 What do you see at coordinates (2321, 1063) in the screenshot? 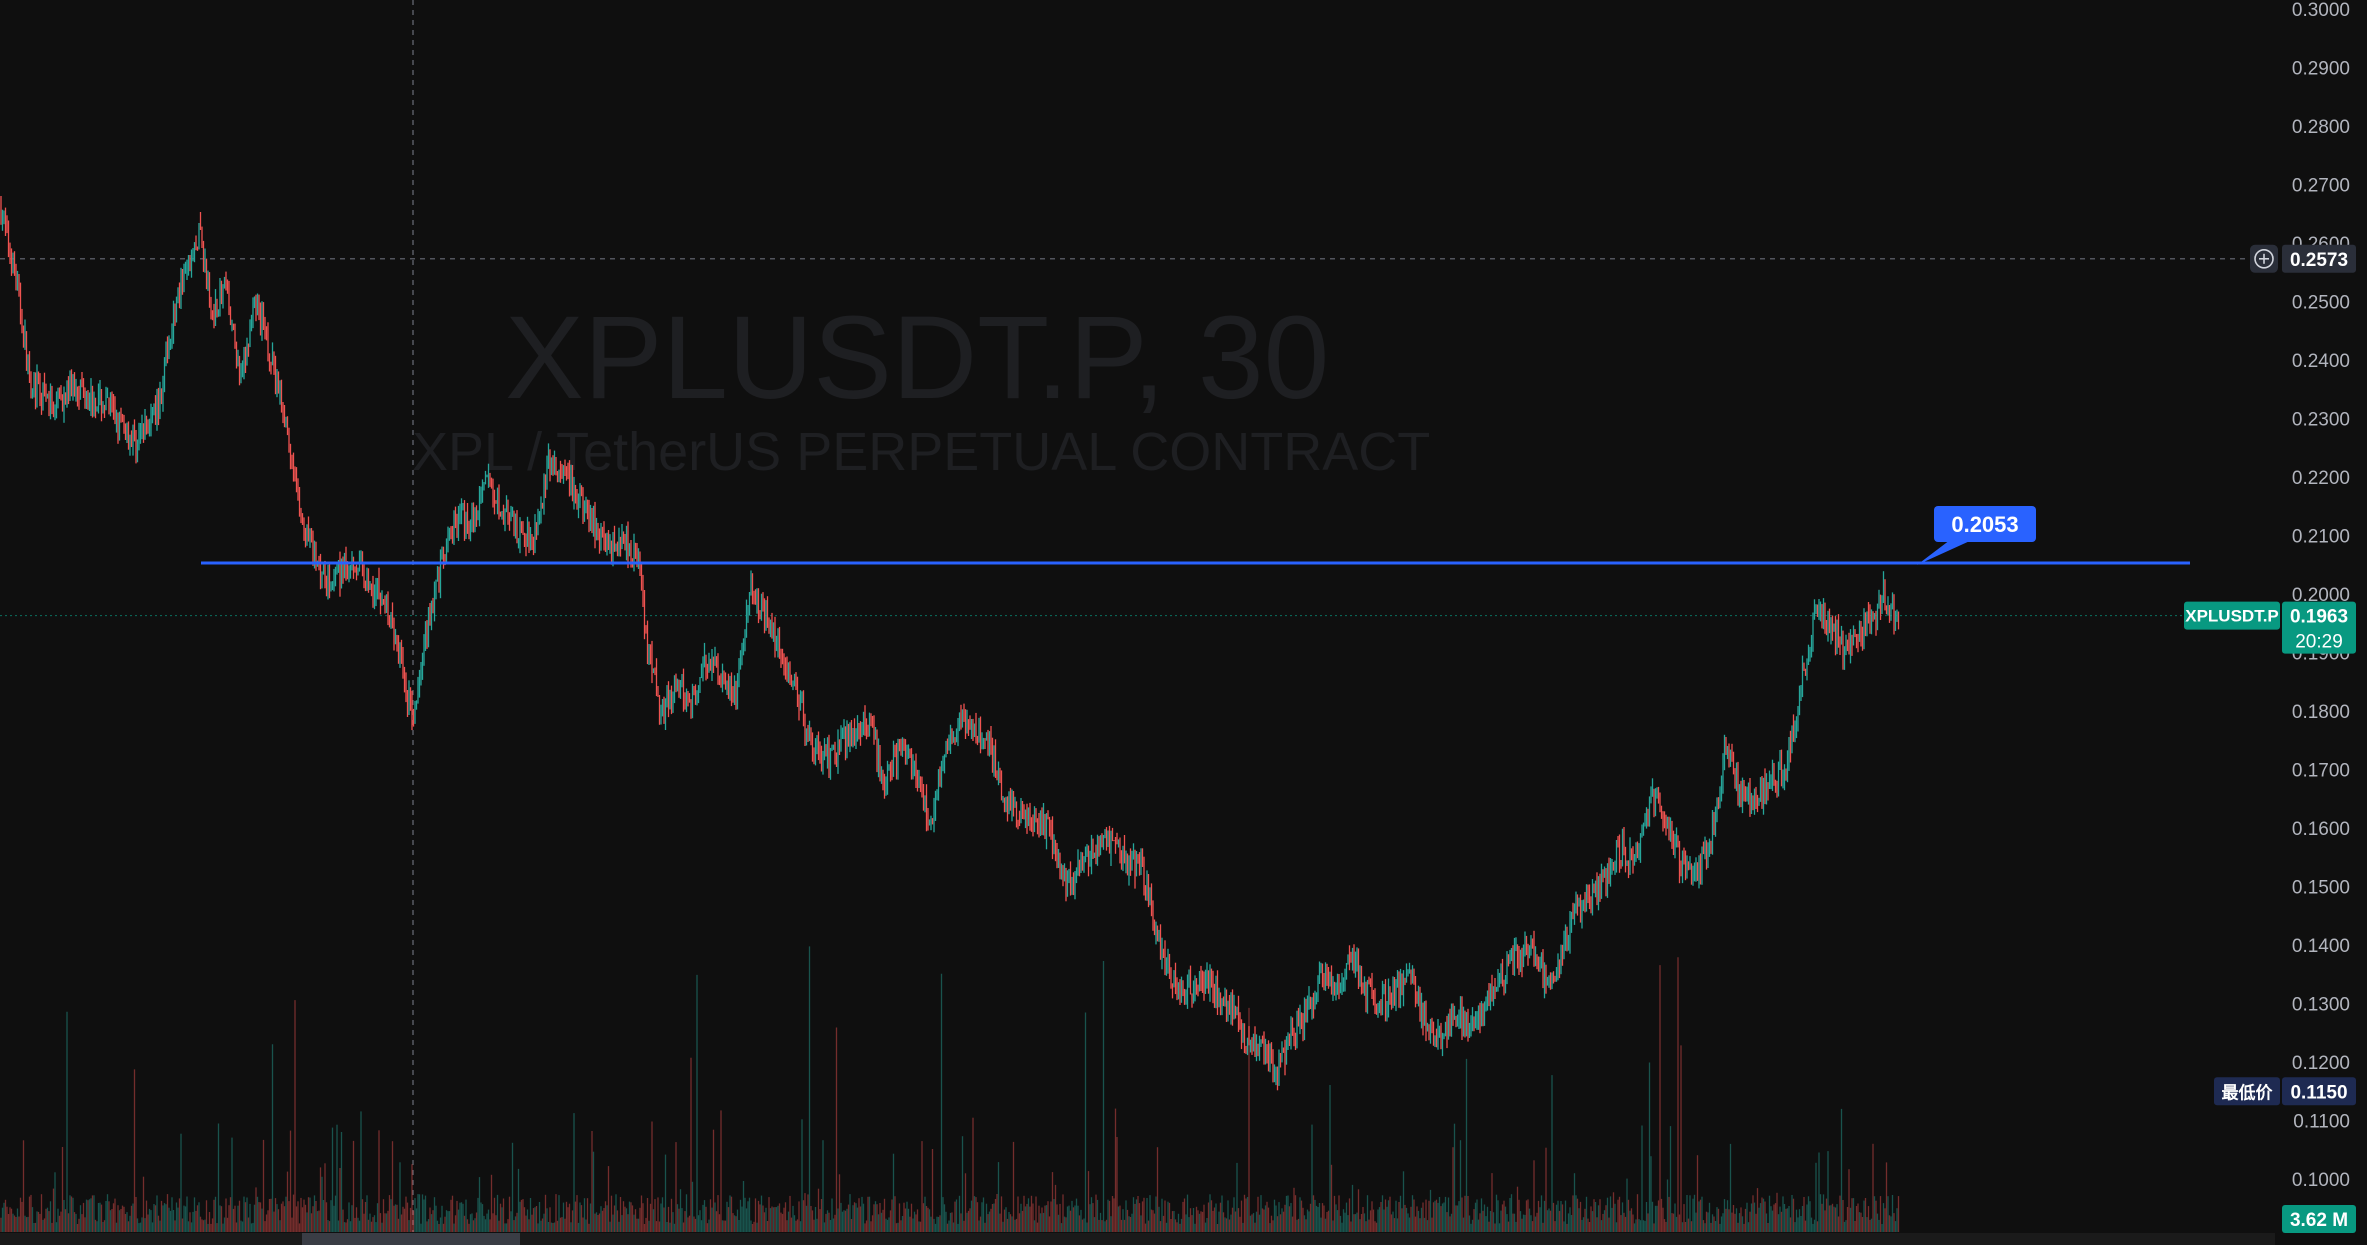
I see `price-axis-tick: 0.1200` at bounding box center [2321, 1063].